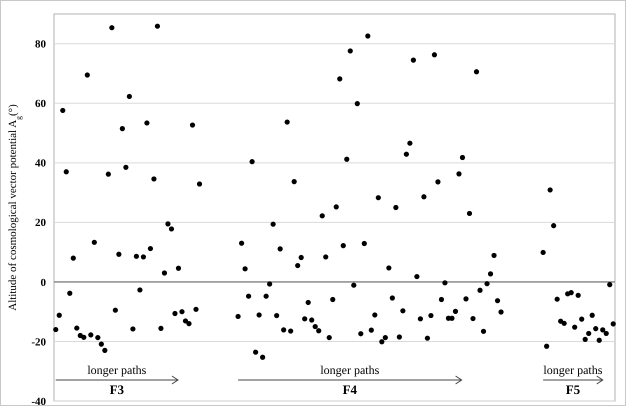 This screenshot has width=626, height=406. What do you see at coordinates (573, 389) in the screenshot?
I see `annotation: F5` at bounding box center [573, 389].